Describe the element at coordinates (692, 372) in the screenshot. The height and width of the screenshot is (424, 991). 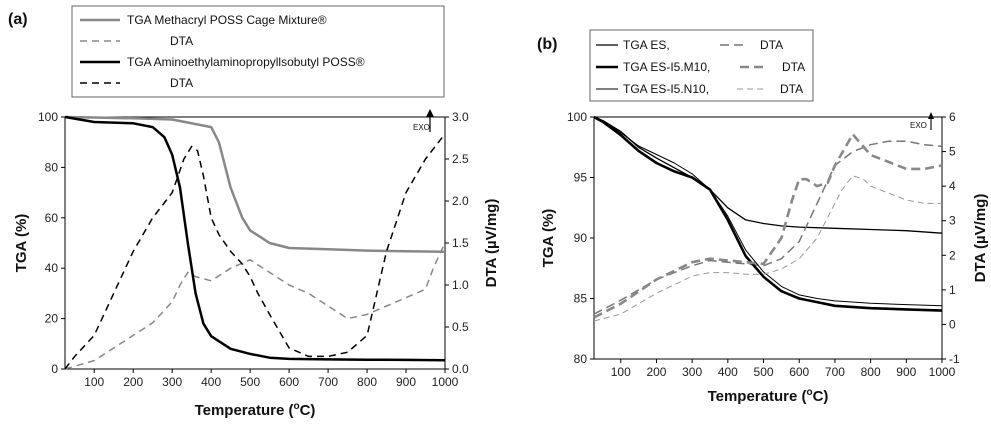
I see `x-tick-label-b-2: 300` at that location.